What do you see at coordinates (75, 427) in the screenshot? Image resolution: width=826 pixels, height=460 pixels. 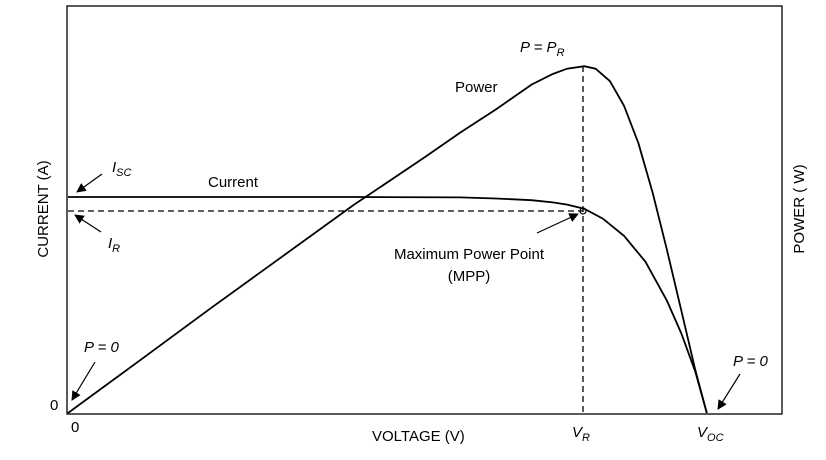 I see `x-tick-0: 0` at bounding box center [75, 427].